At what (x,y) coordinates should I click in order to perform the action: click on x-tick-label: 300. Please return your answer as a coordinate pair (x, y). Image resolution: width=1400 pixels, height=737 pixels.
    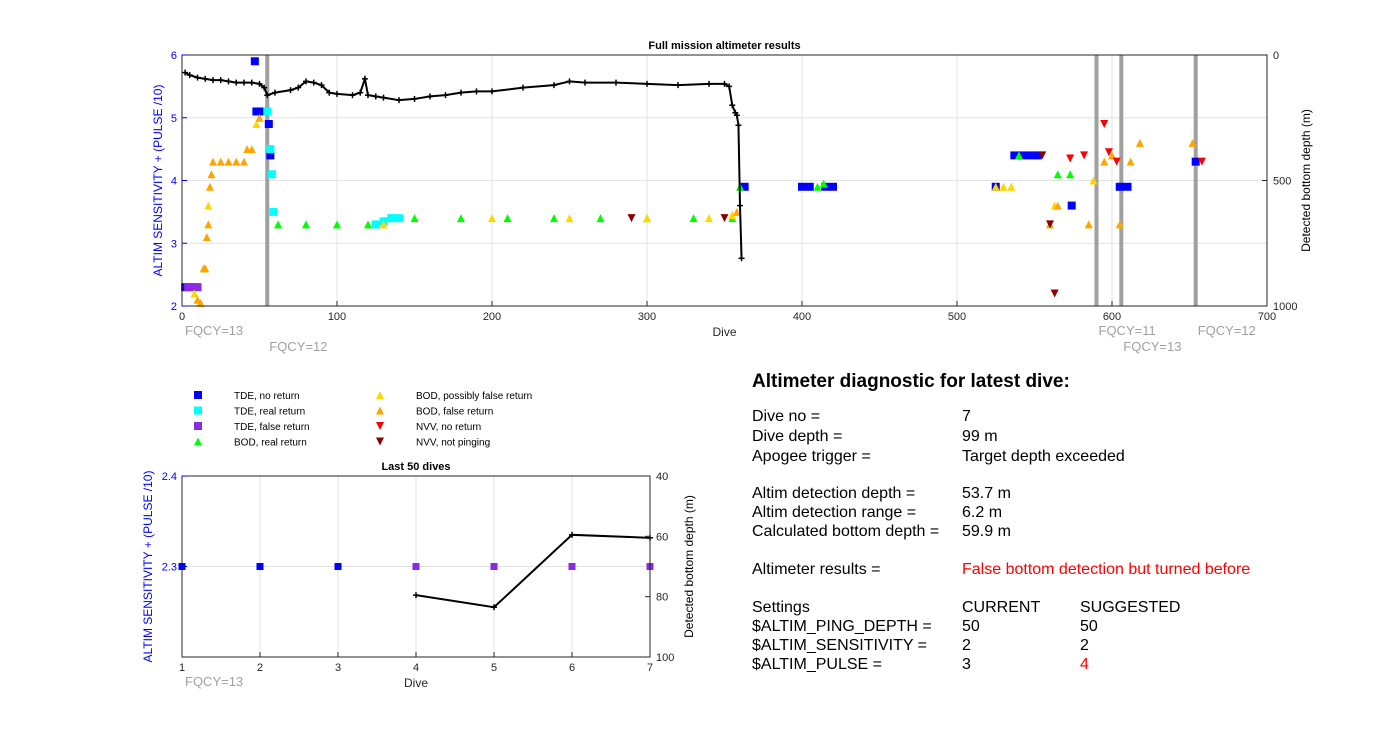
    Looking at the image, I should click on (647, 317).